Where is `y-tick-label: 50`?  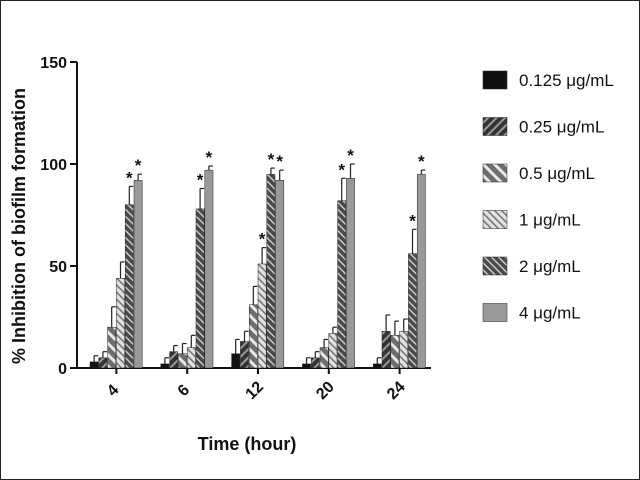
y-tick-label: 50 is located at coordinates (58, 267).